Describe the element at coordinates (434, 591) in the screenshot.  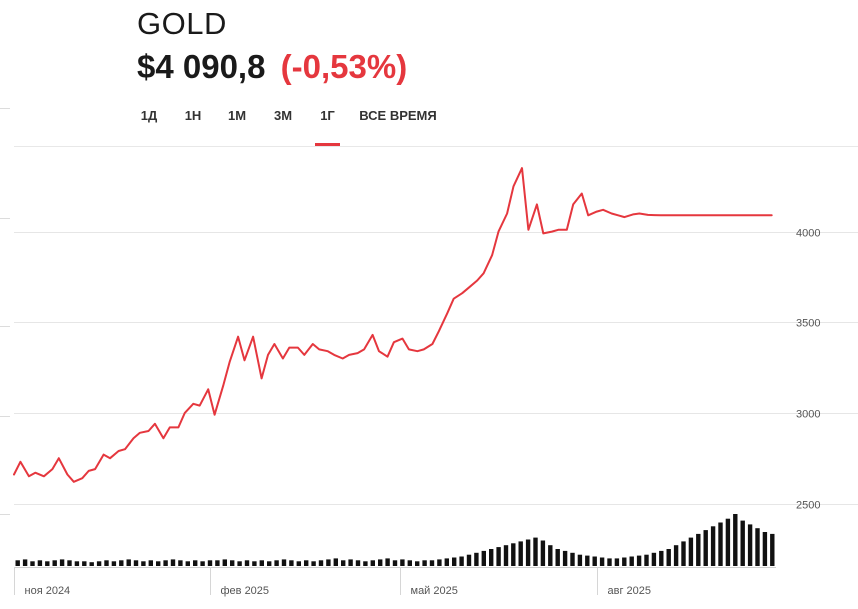
I see `x-tick-label: май 2025` at that location.